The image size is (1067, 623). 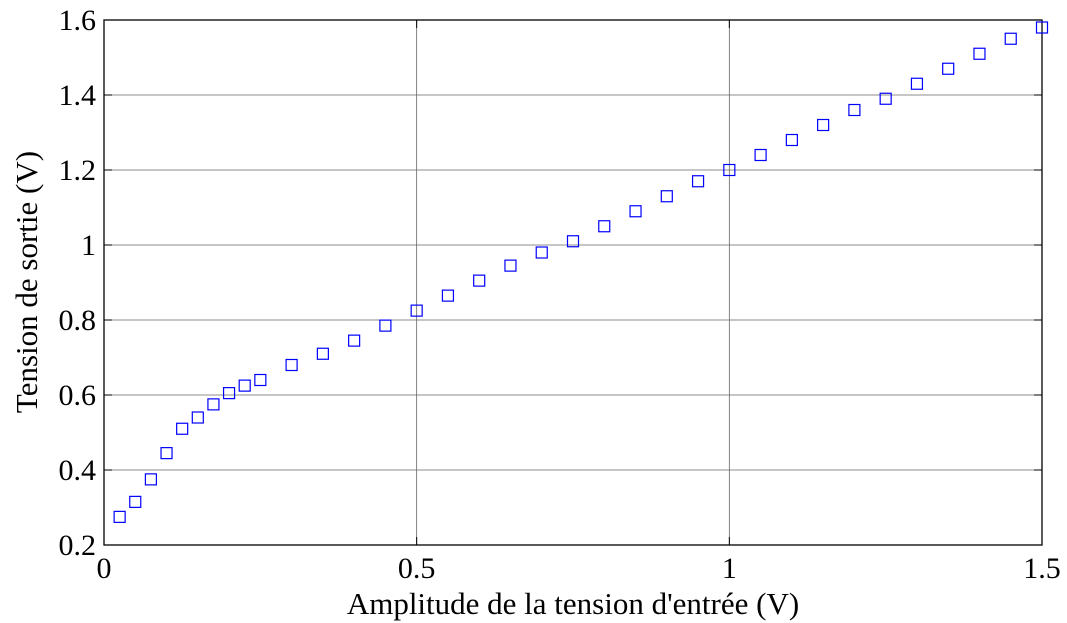 What do you see at coordinates (26, 282) in the screenshot?
I see `y-axis-label: Tension de sortie (V)` at bounding box center [26, 282].